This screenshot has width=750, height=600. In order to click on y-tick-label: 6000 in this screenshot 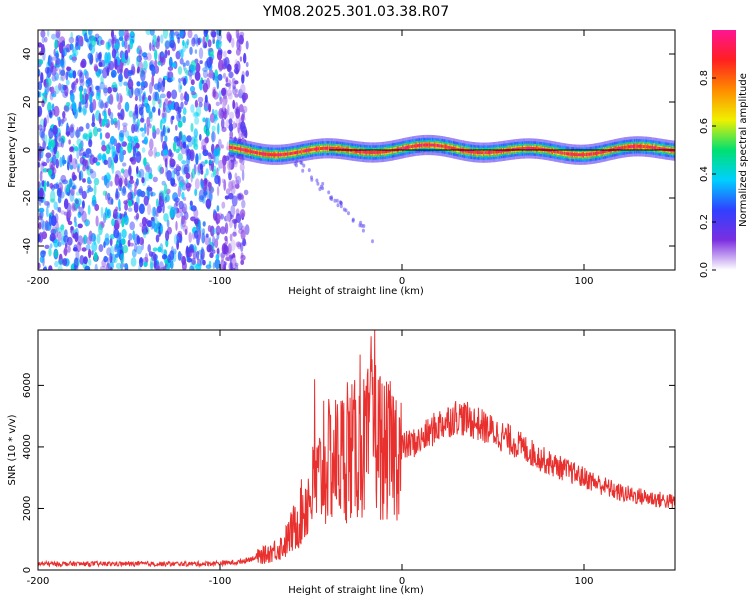, I will do `click(27, 385)`.